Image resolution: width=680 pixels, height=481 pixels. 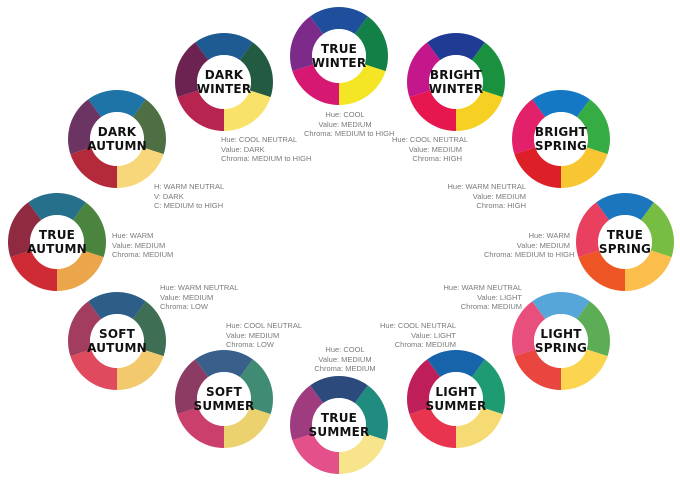 I want to click on wheel-ring-bright-winter, so click(x=456, y=82).